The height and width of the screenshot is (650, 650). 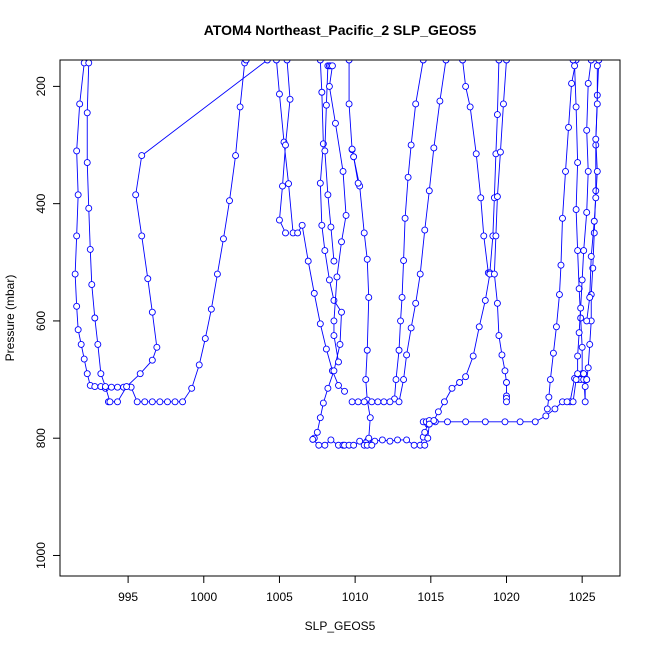 I want to click on x-tick-label: 1025, so click(x=582, y=597).